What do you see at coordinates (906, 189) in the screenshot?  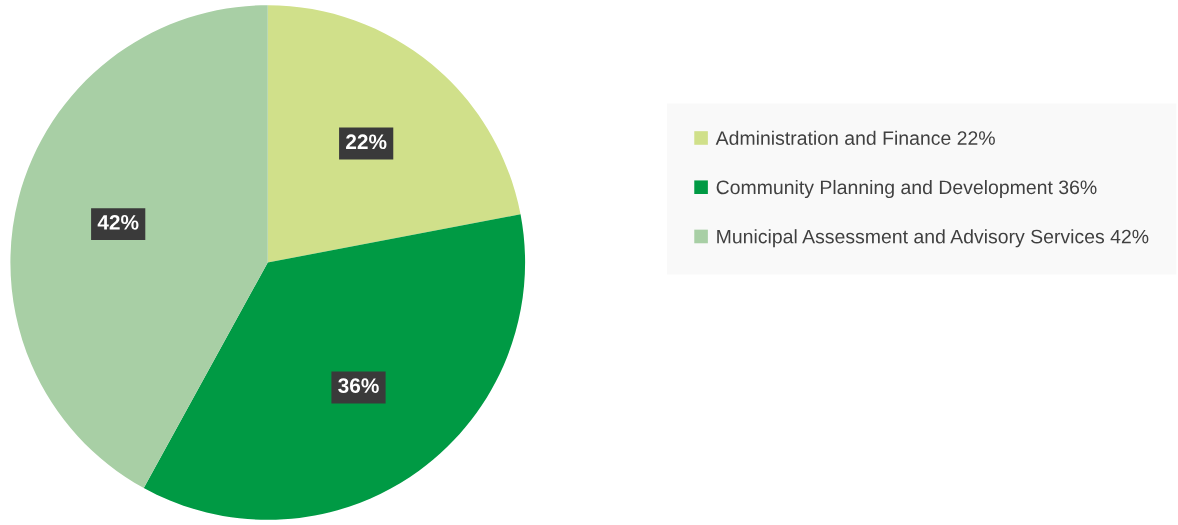 I see `legend-label: Community Planning and Development 36%` at bounding box center [906, 189].